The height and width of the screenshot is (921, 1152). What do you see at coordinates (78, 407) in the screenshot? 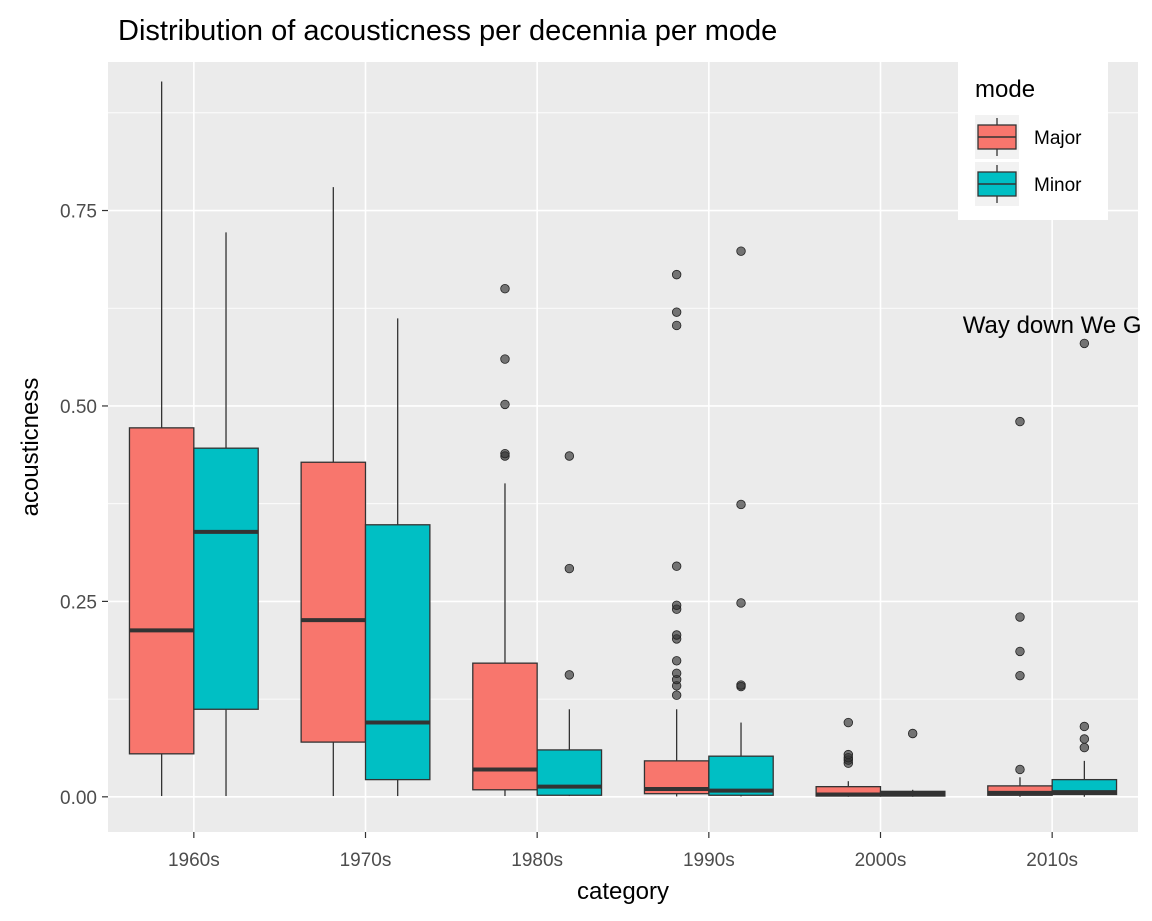
I see `y-tick-label: 0.50` at bounding box center [78, 407].